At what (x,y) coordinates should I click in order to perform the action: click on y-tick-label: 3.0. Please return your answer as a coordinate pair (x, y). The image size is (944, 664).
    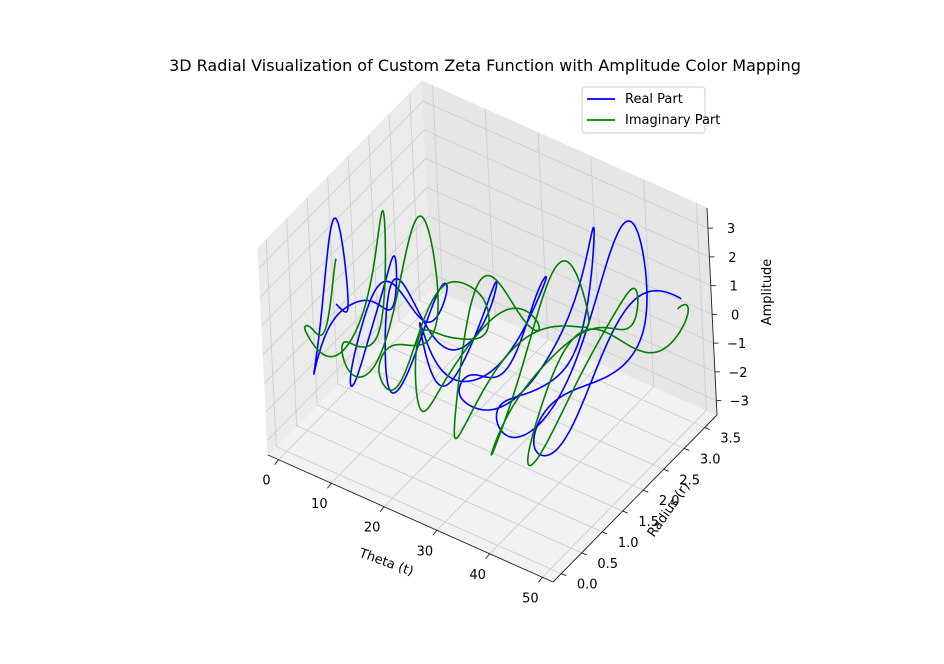
    Looking at the image, I should click on (710, 459).